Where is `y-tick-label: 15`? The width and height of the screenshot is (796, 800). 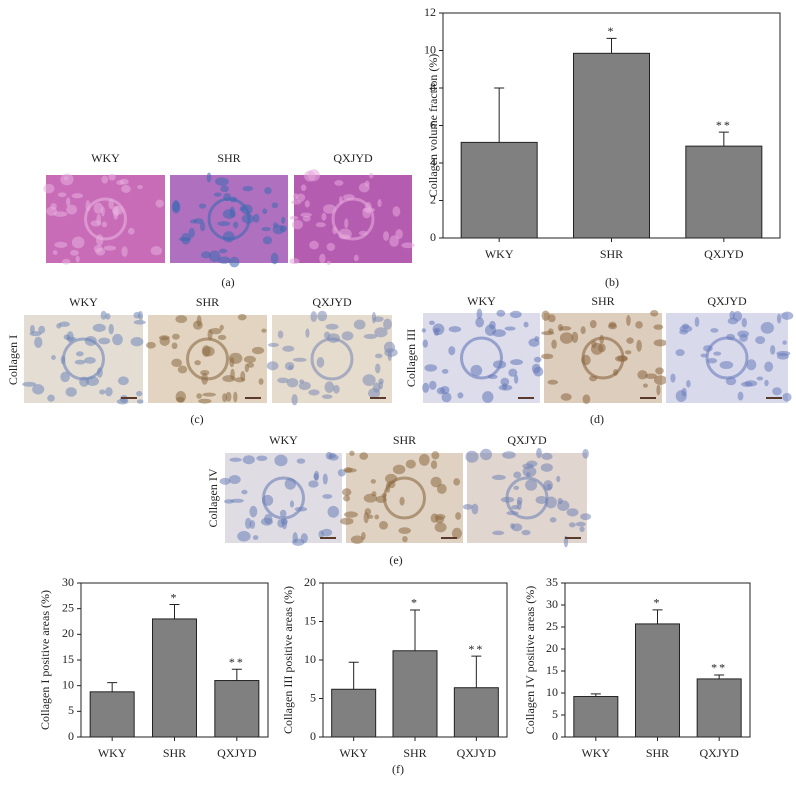 y-tick-label: 15 is located at coordinates (310, 620).